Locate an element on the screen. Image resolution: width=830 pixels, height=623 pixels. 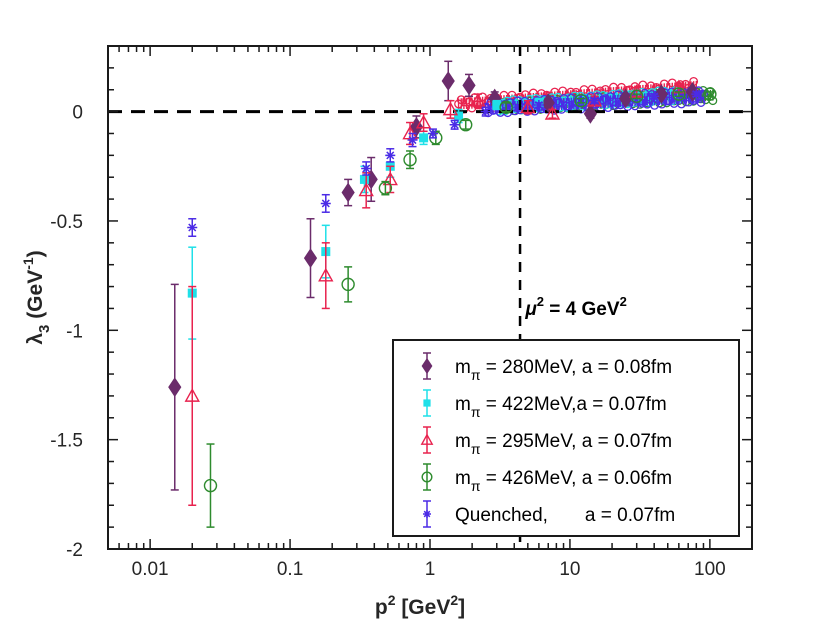
x-tick-label: 0.01 is located at coordinates (150, 569).